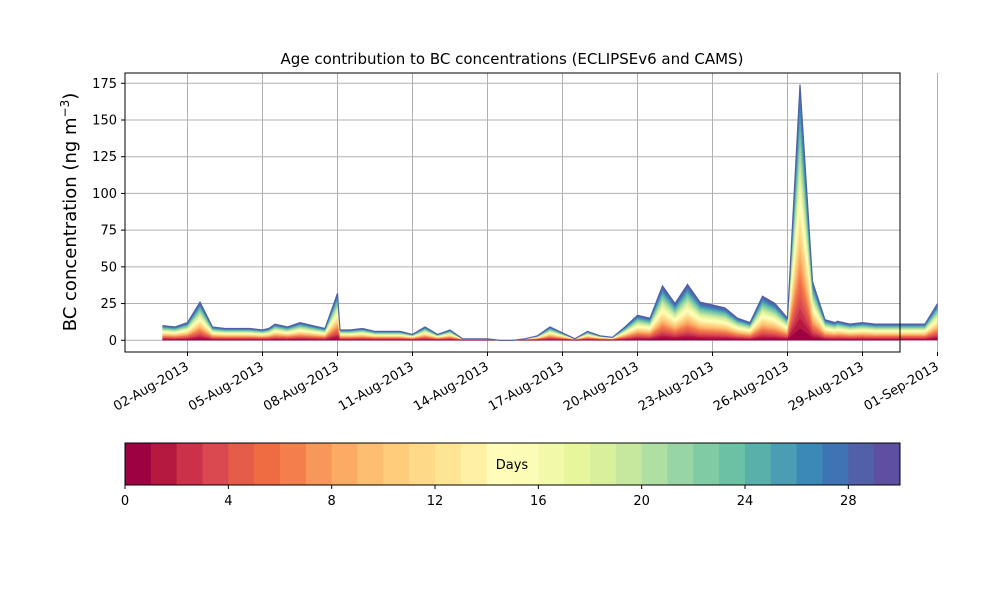  What do you see at coordinates (151, 386) in the screenshot?
I see `x-tick-label: 02-Aug-2013` at bounding box center [151, 386].